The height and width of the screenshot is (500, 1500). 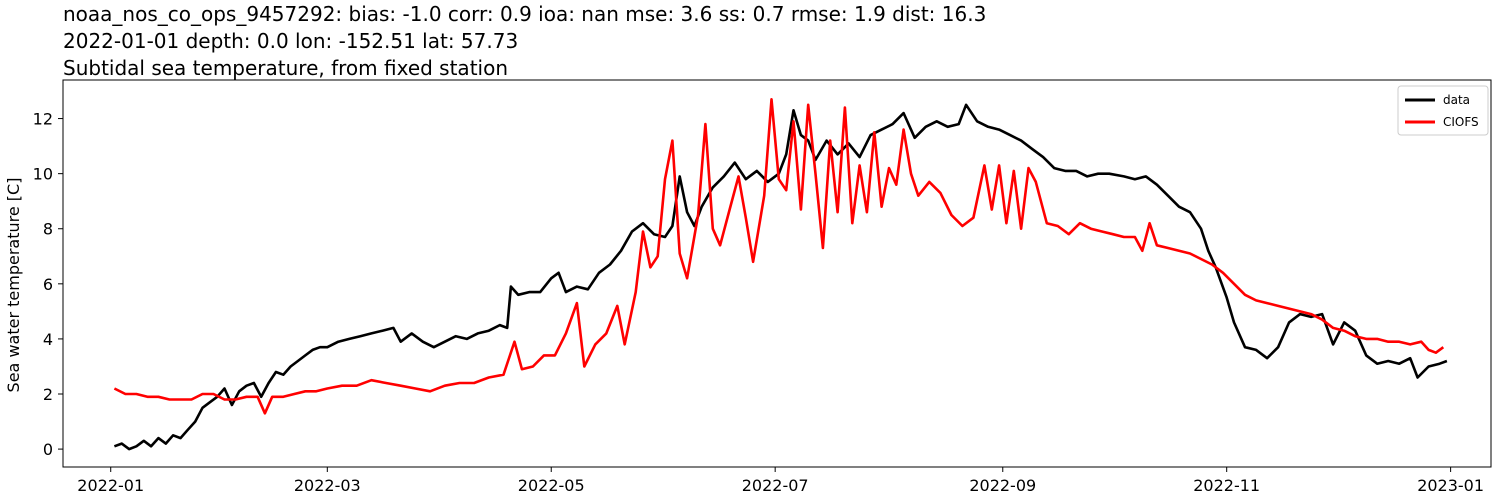 I want to click on y-axis-label: Sea water temperature [C], so click(x=13, y=285).